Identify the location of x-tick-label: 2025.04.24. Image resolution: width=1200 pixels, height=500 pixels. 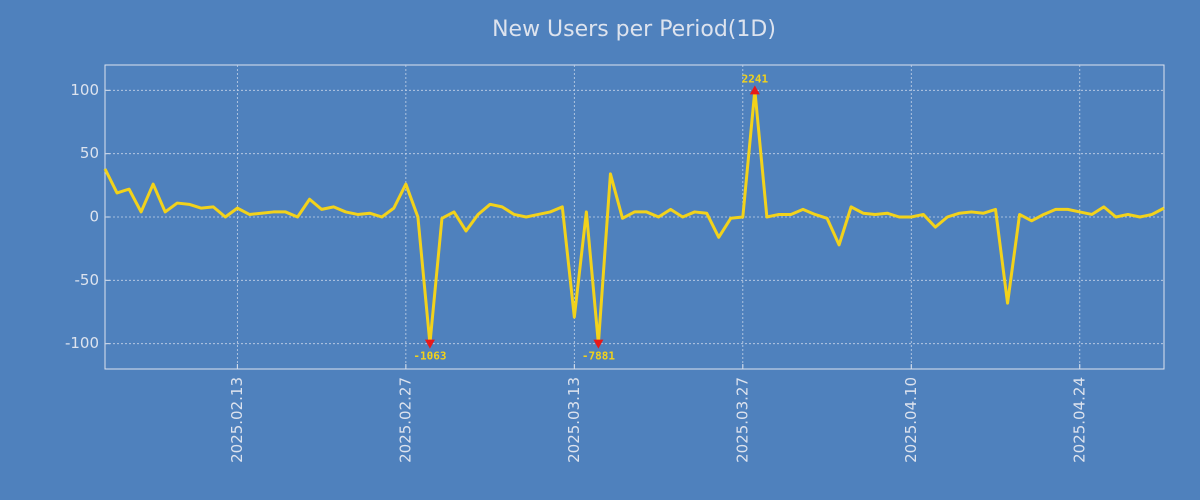
(1079, 420).